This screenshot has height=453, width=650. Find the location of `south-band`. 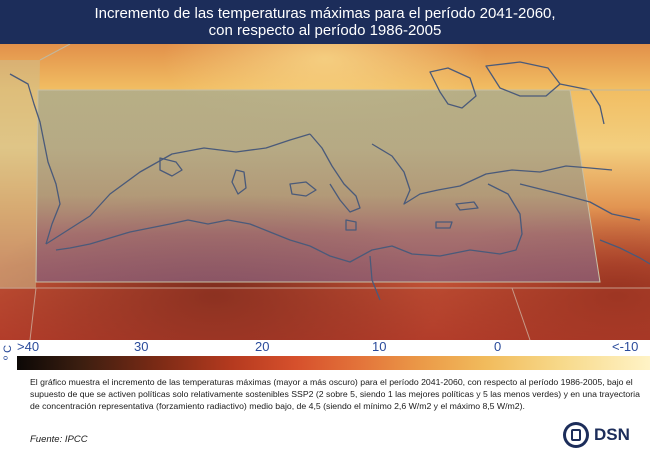

south-band is located at coordinates (325, 314).